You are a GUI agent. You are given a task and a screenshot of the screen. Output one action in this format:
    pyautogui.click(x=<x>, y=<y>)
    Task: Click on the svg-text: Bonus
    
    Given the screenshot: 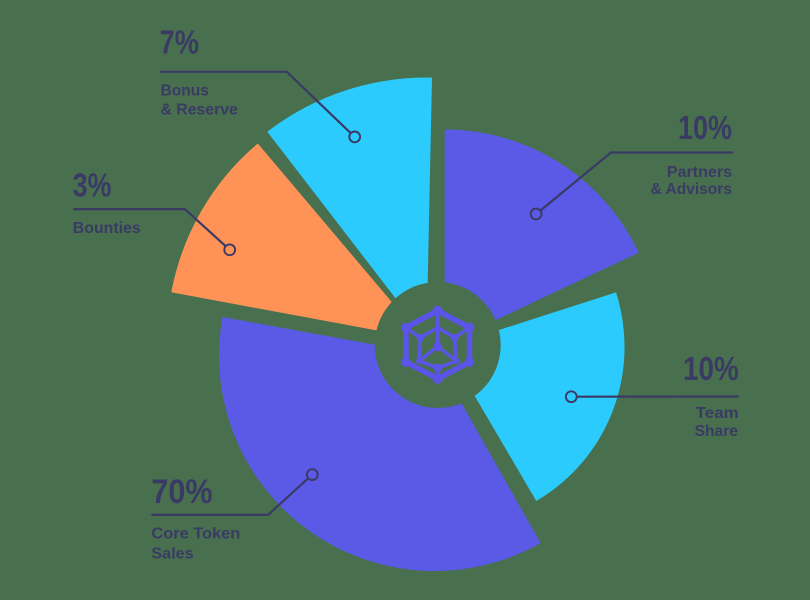 What is the action you would take?
    pyautogui.click(x=185, y=91)
    